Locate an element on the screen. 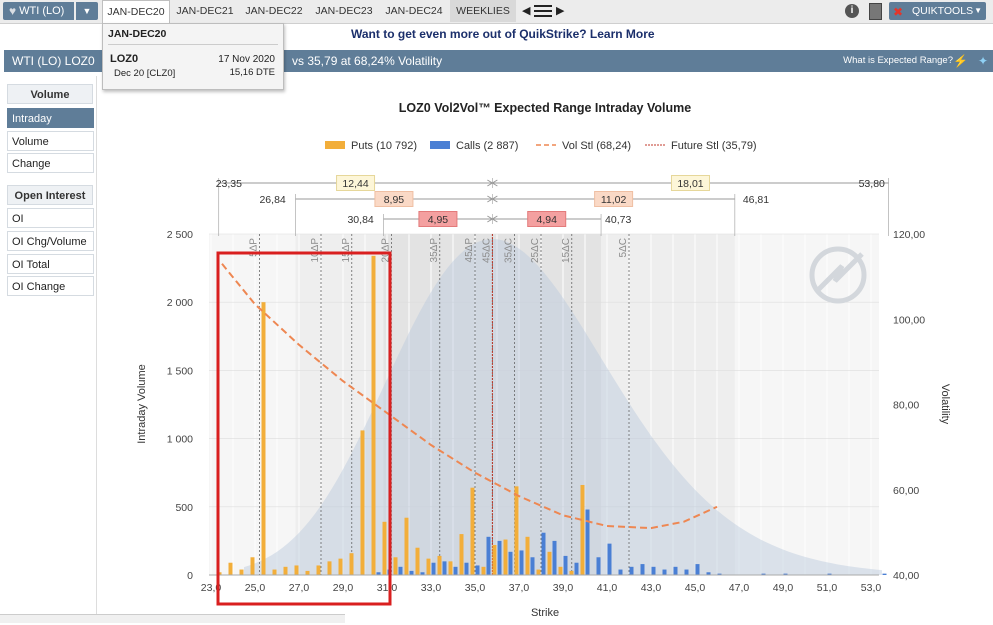  tooltip-dte: 15,16 DTE is located at coordinates (252, 72).